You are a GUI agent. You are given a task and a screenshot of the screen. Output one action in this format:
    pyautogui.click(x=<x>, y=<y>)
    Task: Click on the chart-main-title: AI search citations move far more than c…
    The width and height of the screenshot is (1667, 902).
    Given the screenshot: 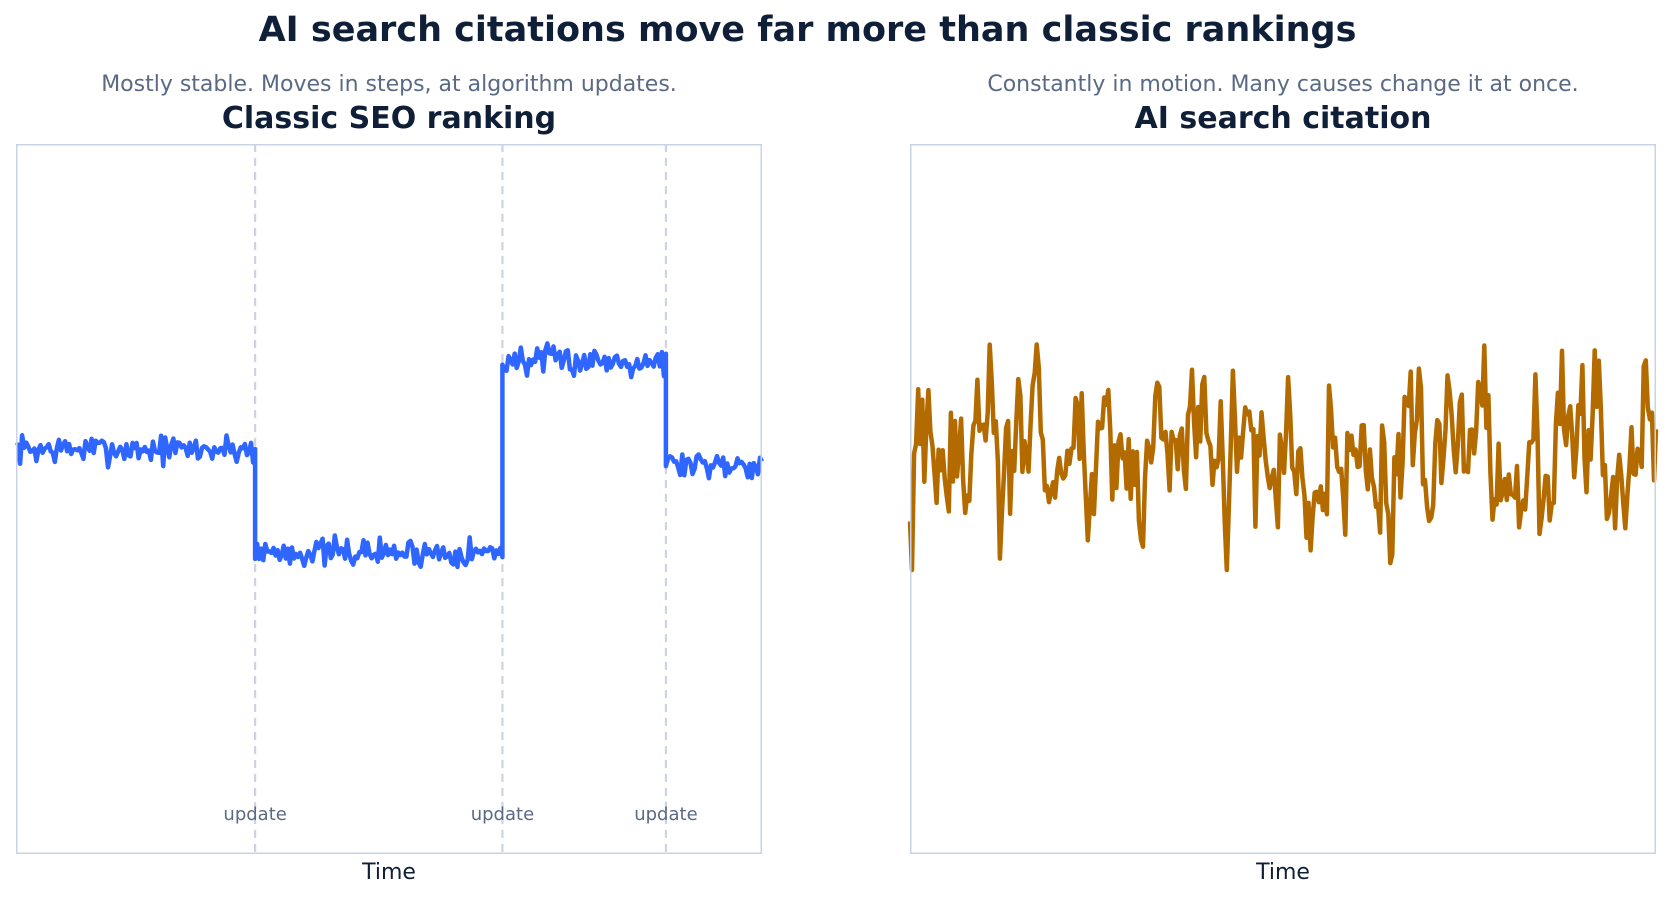 What is the action you would take?
    pyautogui.click(x=807, y=30)
    